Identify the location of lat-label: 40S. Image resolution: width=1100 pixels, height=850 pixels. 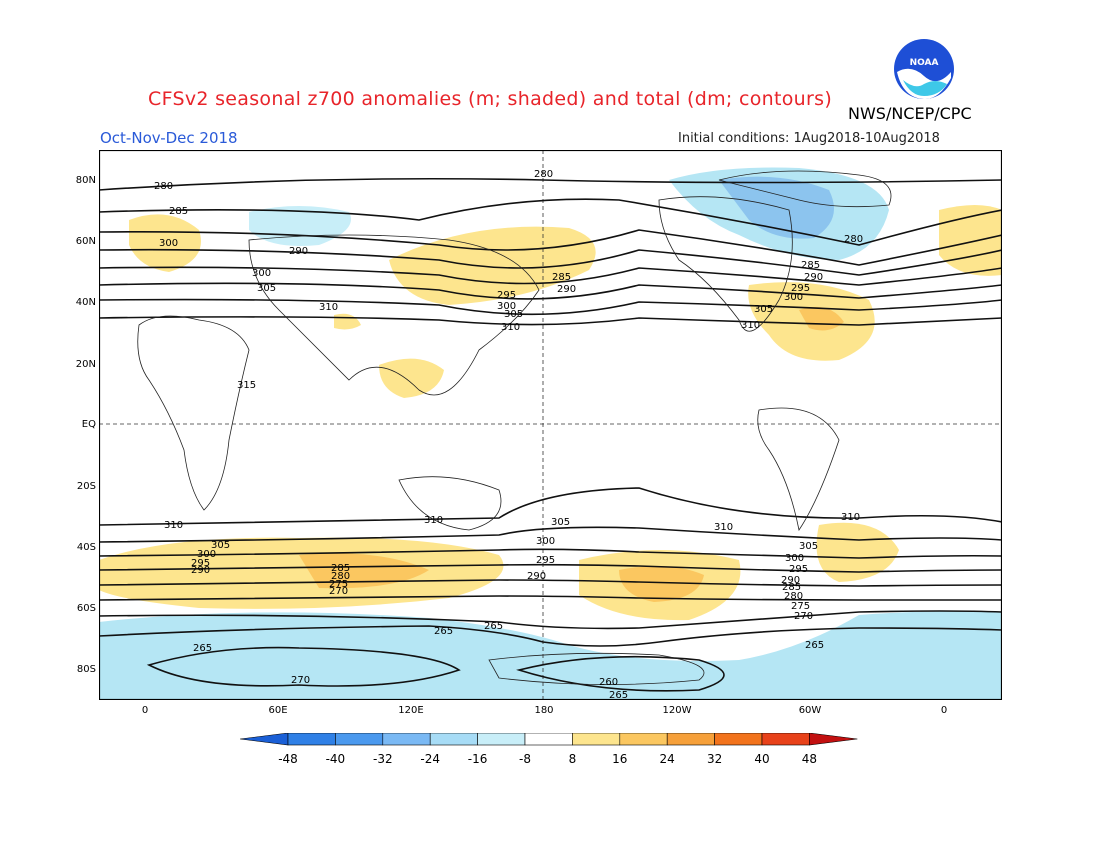
(86, 547).